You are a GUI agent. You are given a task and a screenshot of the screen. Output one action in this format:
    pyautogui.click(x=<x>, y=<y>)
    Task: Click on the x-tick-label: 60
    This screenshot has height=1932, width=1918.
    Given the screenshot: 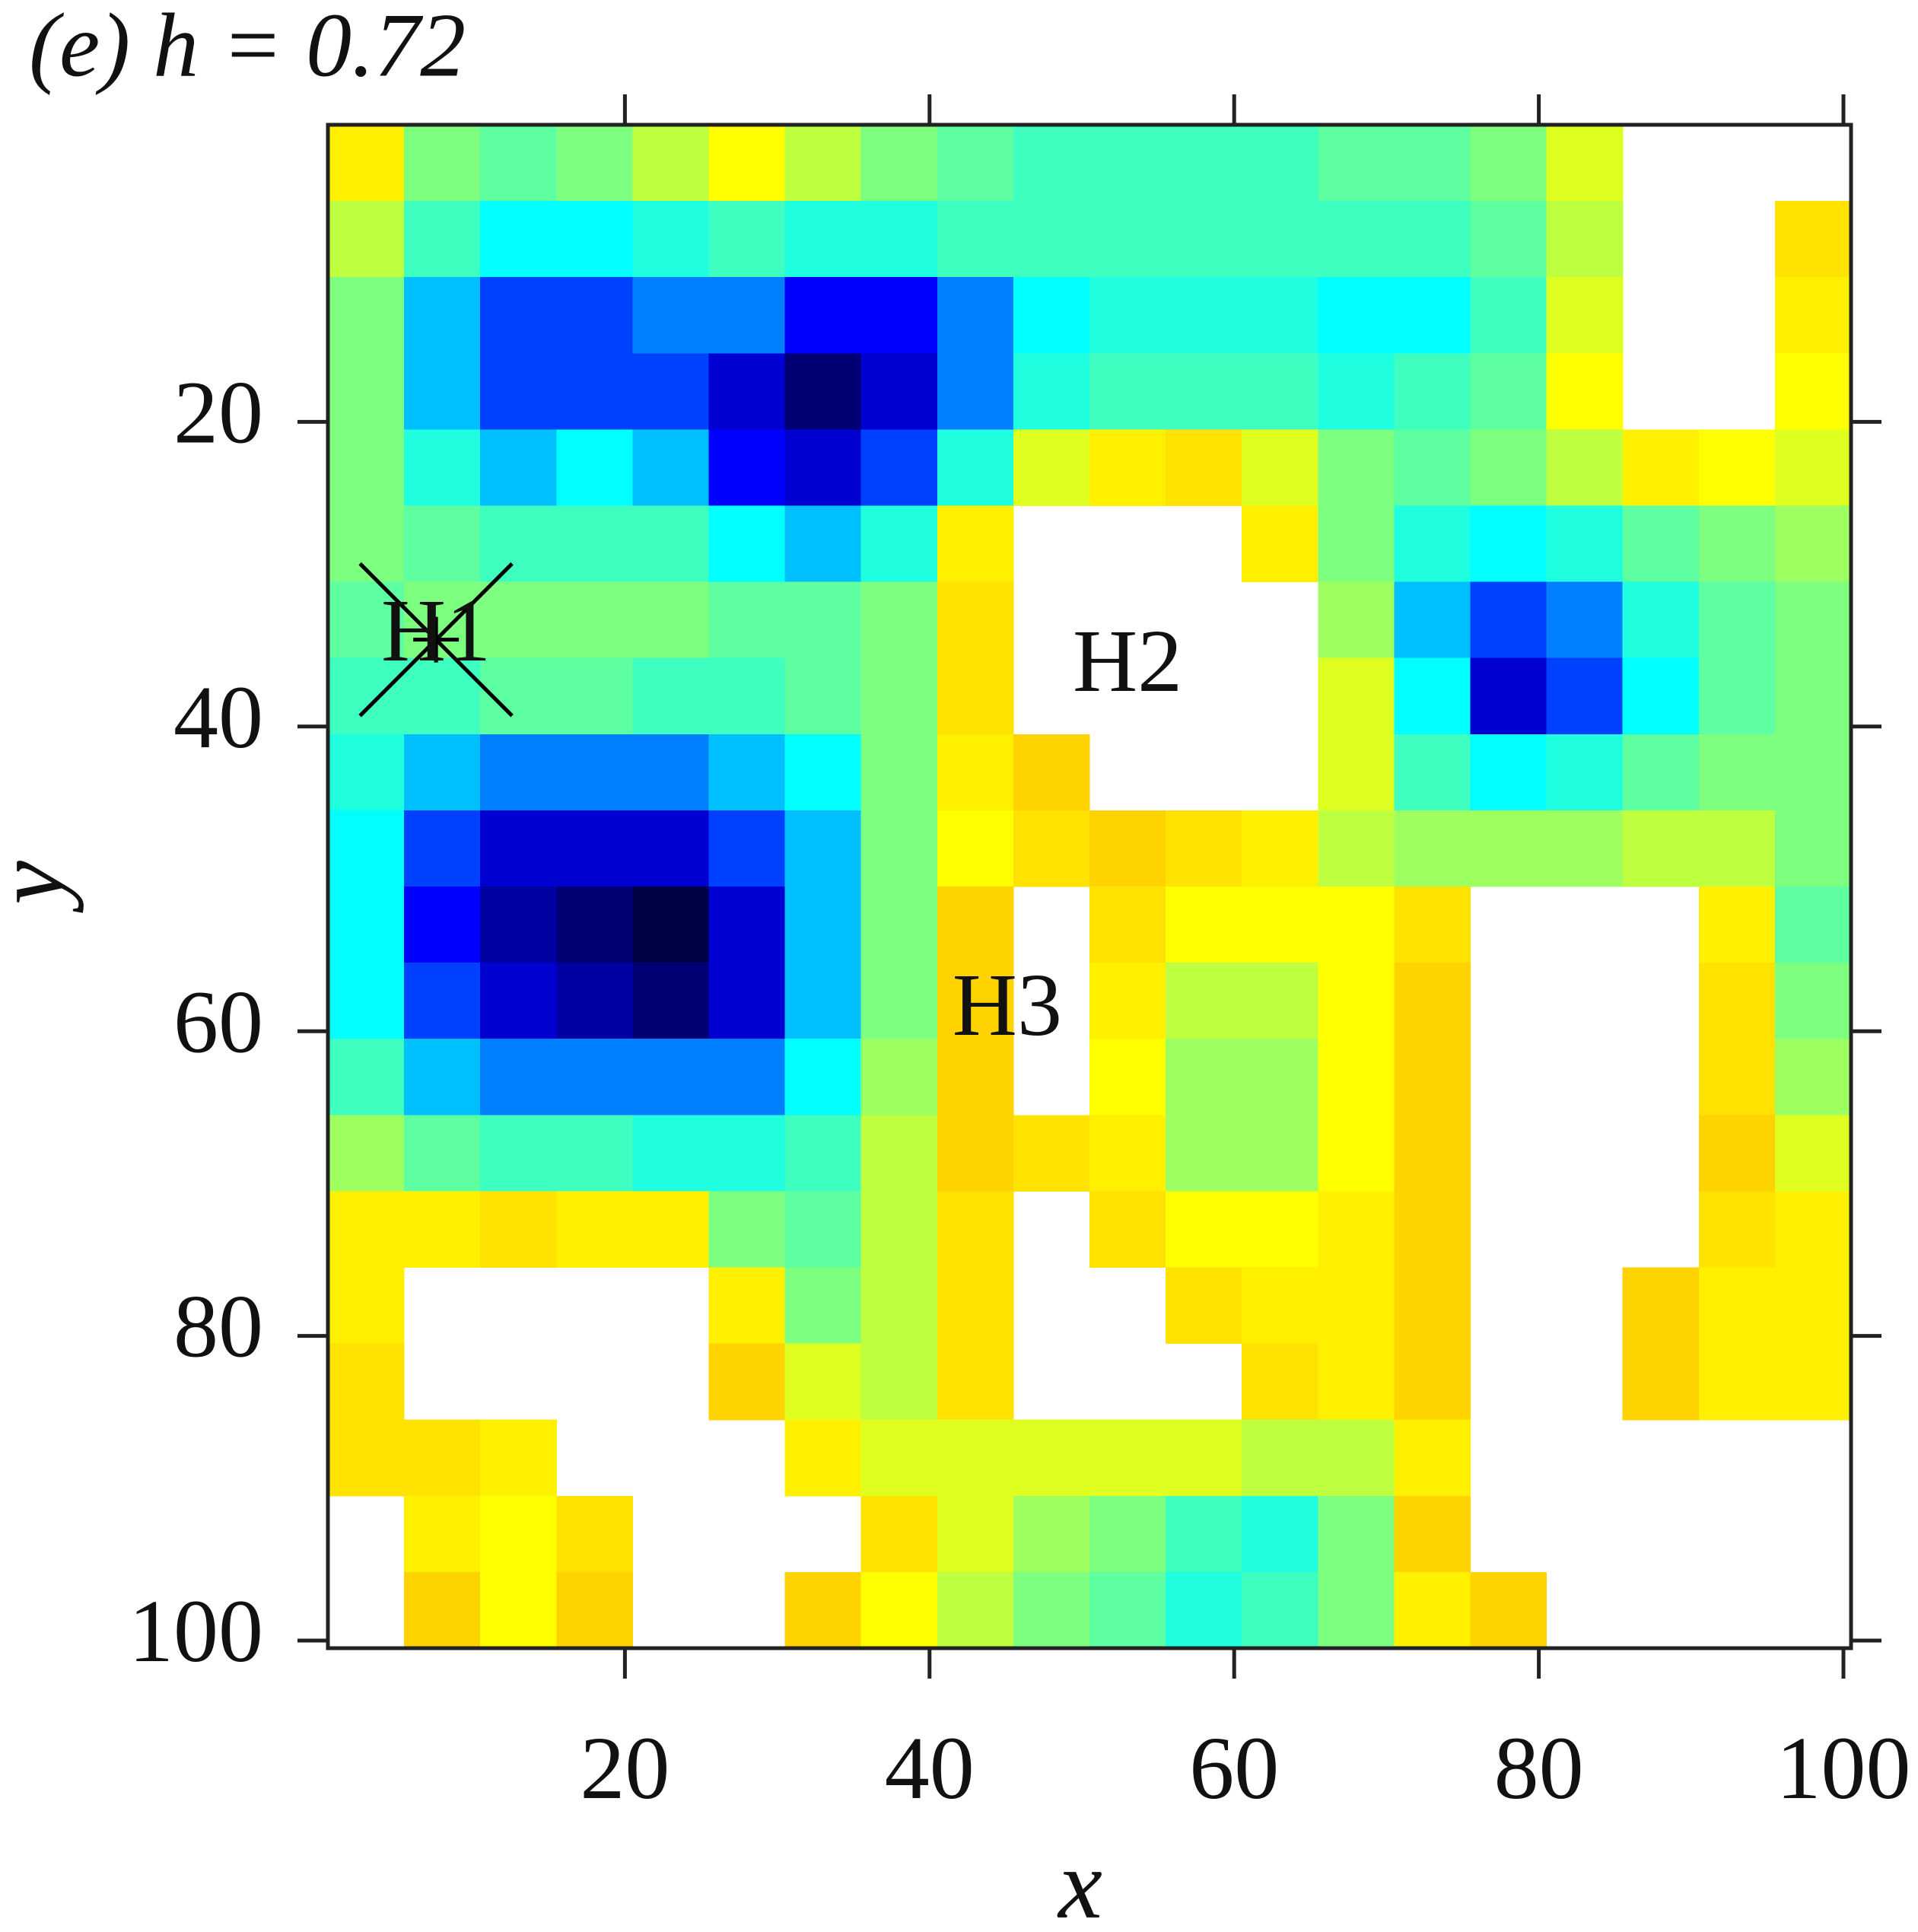 What is the action you would take?
    pyautogui.click(x=1234, y=1768)
    